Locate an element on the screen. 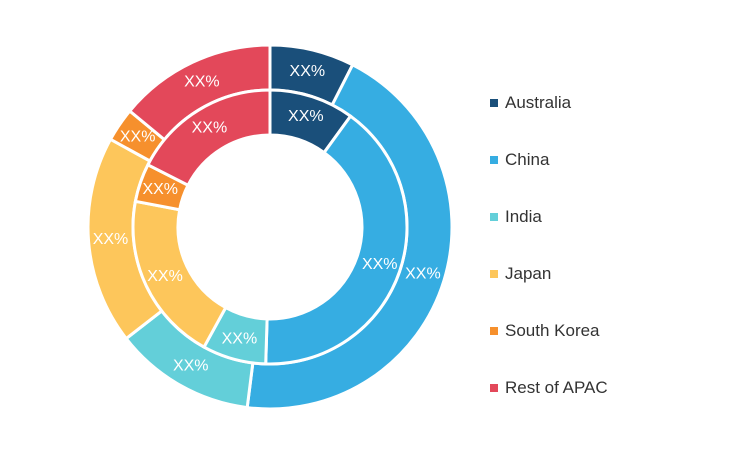 The height and width of the screenshot is (456, 750). legend-label-south-korea: South Korea is located at coordinates (552, 330).